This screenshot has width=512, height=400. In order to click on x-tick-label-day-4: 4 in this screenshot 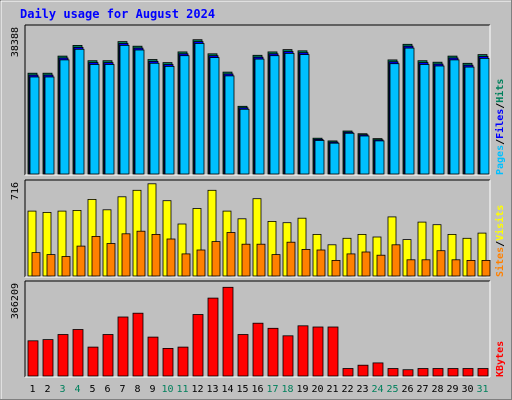, I will do `click(77, 389)`.